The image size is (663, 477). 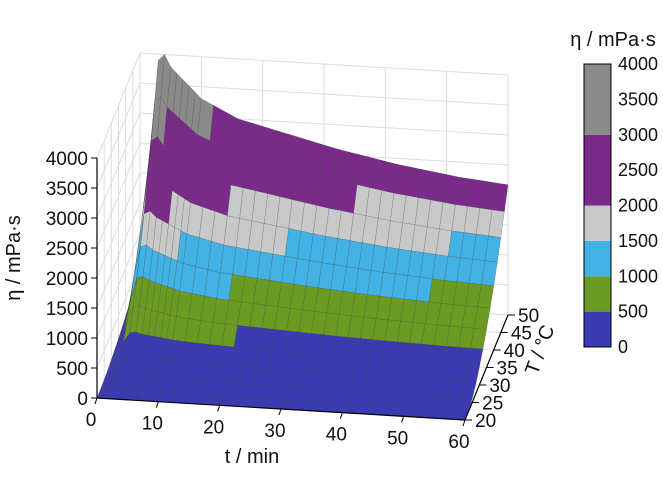 What do you see at coordinates (458, 442) in the screenshot?
I see `x-tick-label: 60` at bounding box center [458, 442].